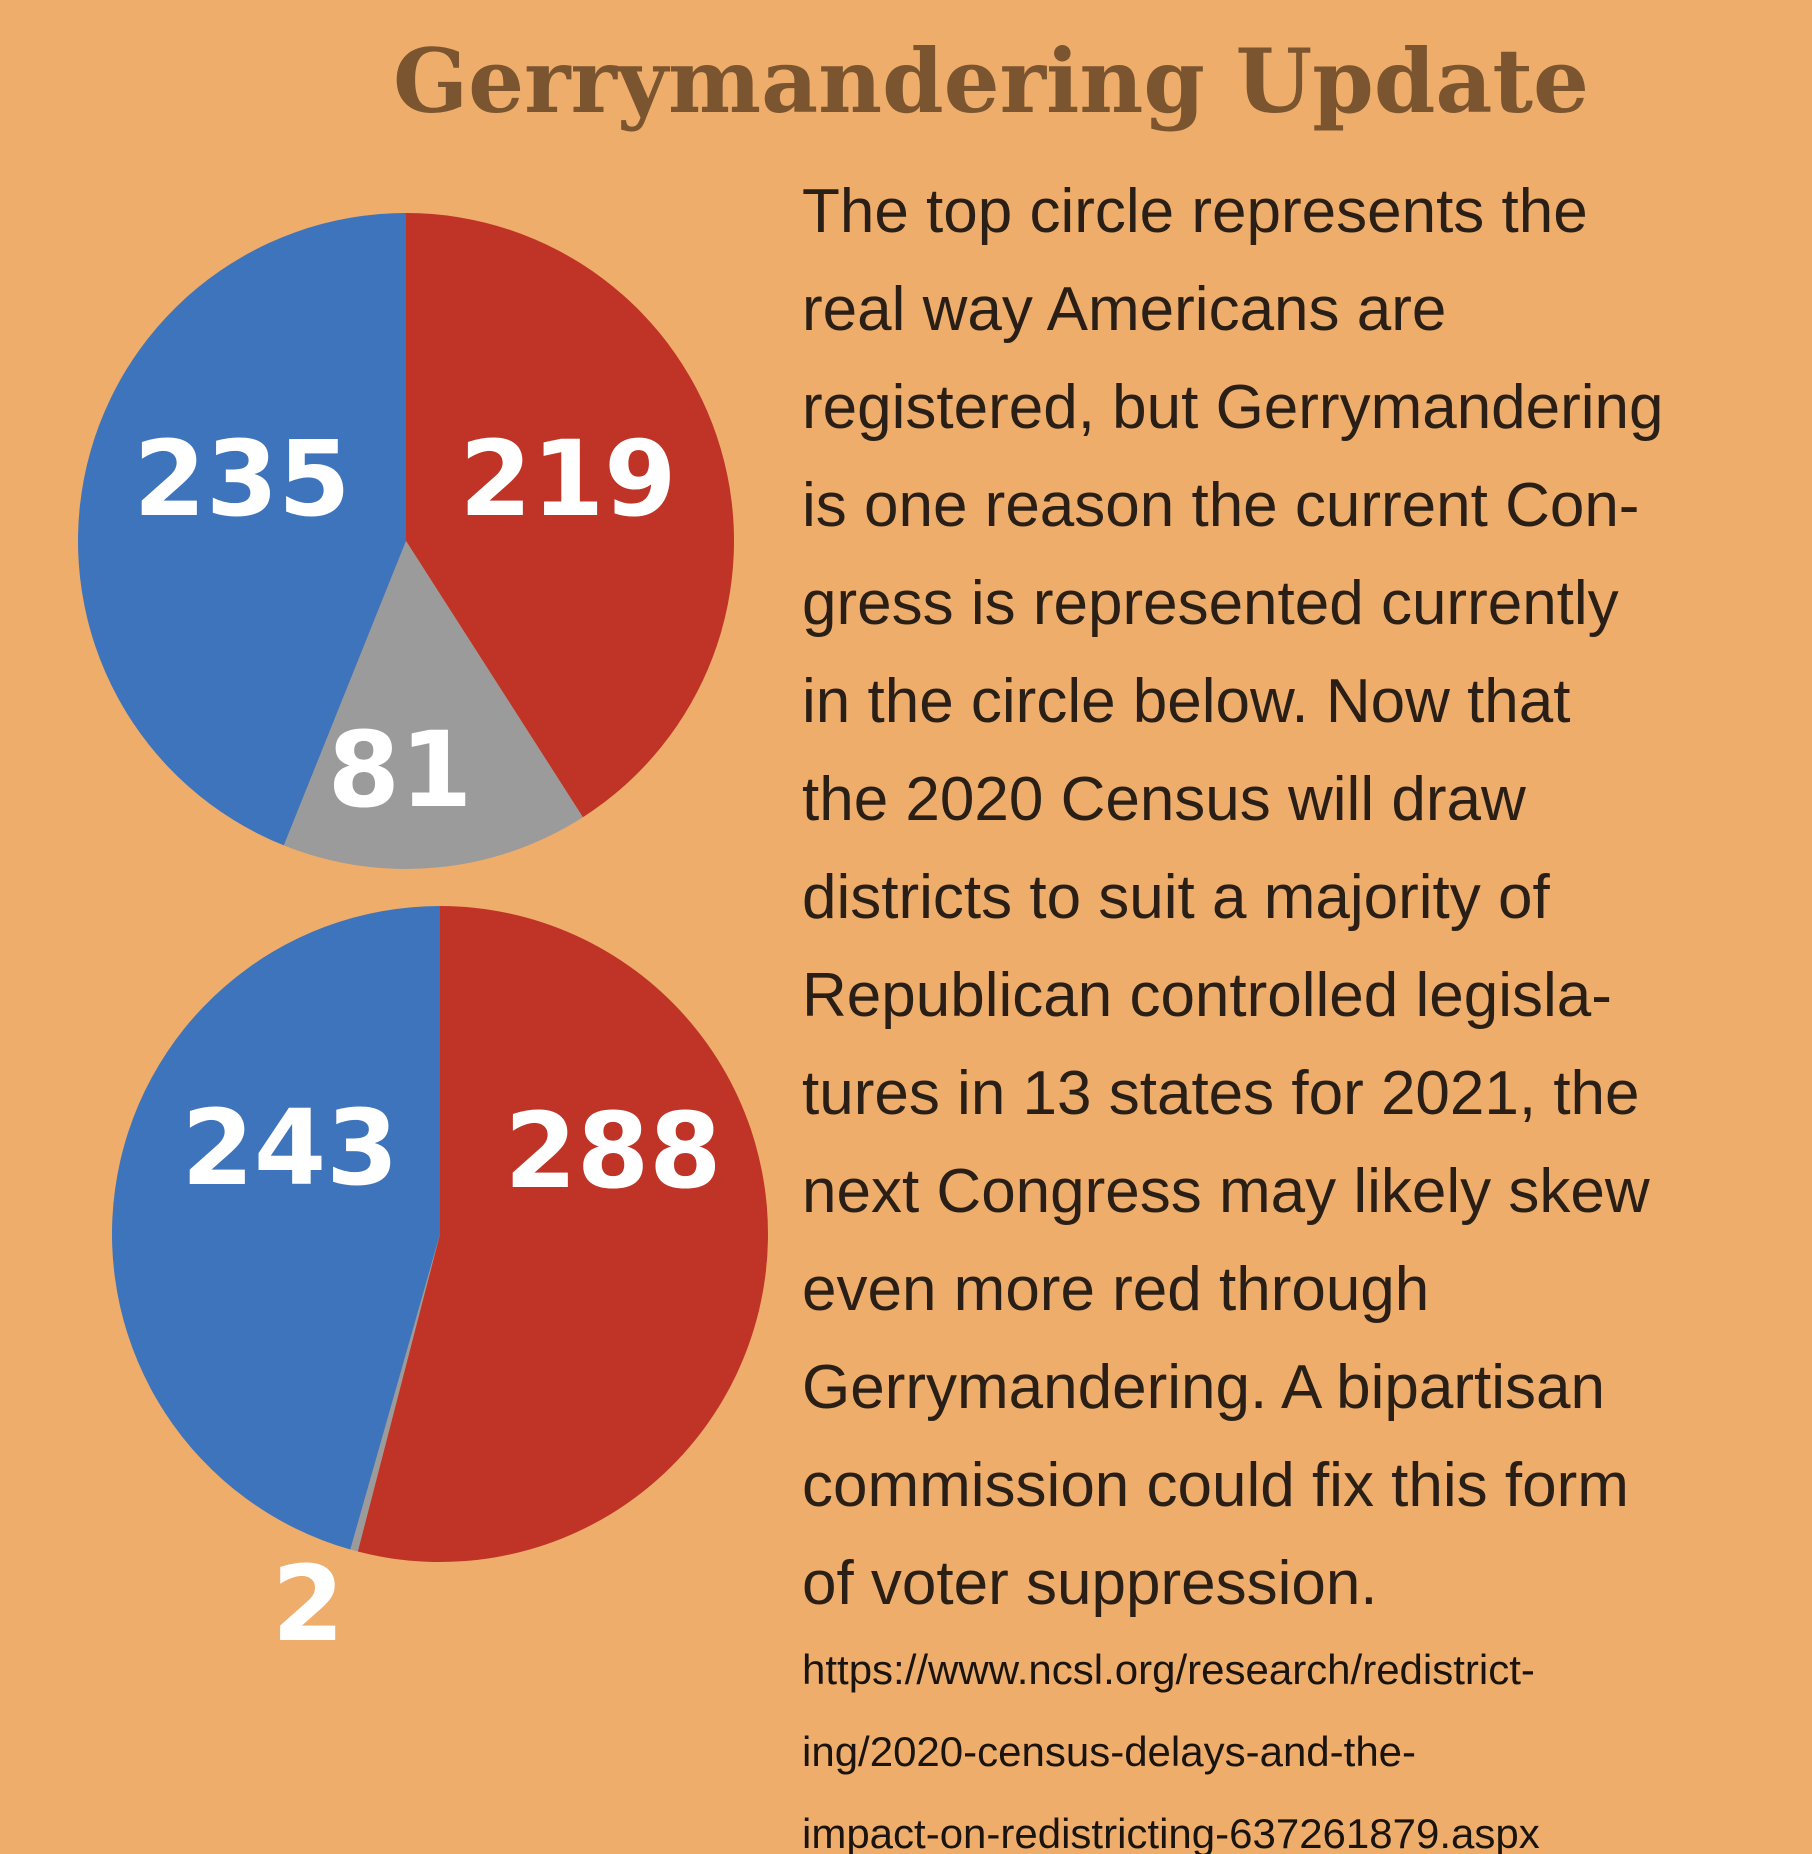 Image resolution: width=1812 pixels, height=1854 pixels. I want to click on body-line: Republican controlled legisla-, so click(1207, 995).